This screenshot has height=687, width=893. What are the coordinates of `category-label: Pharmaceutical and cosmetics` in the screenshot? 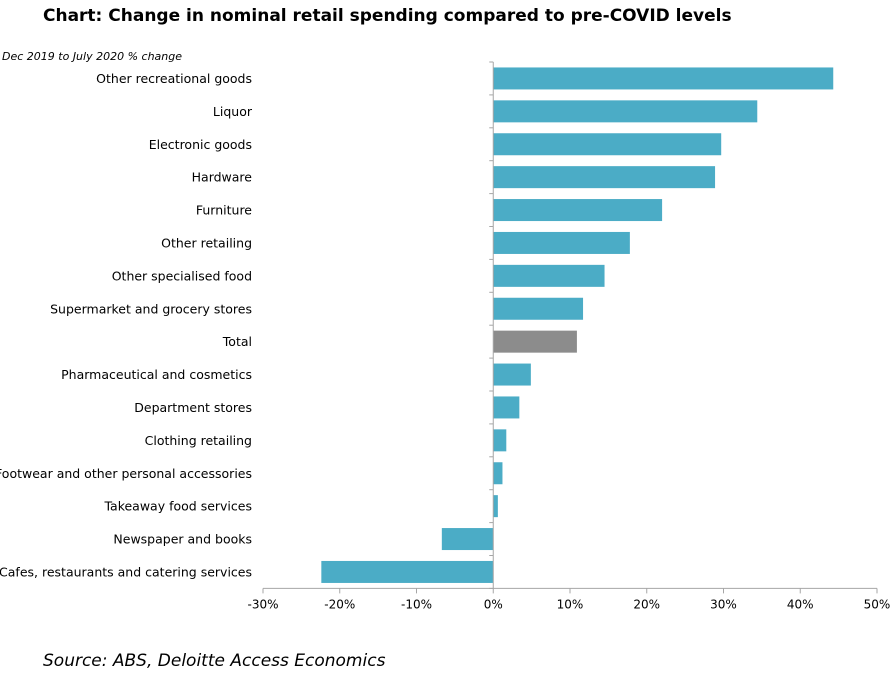 It's located at (156, 374).